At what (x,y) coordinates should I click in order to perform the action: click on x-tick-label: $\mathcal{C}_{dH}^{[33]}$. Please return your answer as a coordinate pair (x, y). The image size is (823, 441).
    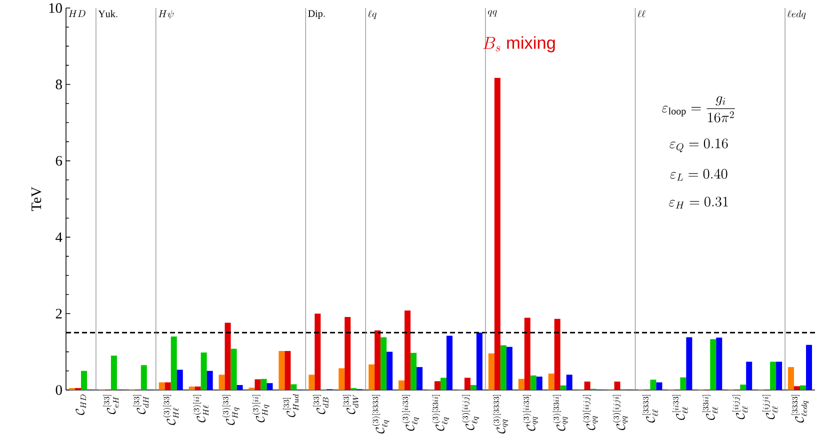
    Looking at the image, I should click on (141, 404).